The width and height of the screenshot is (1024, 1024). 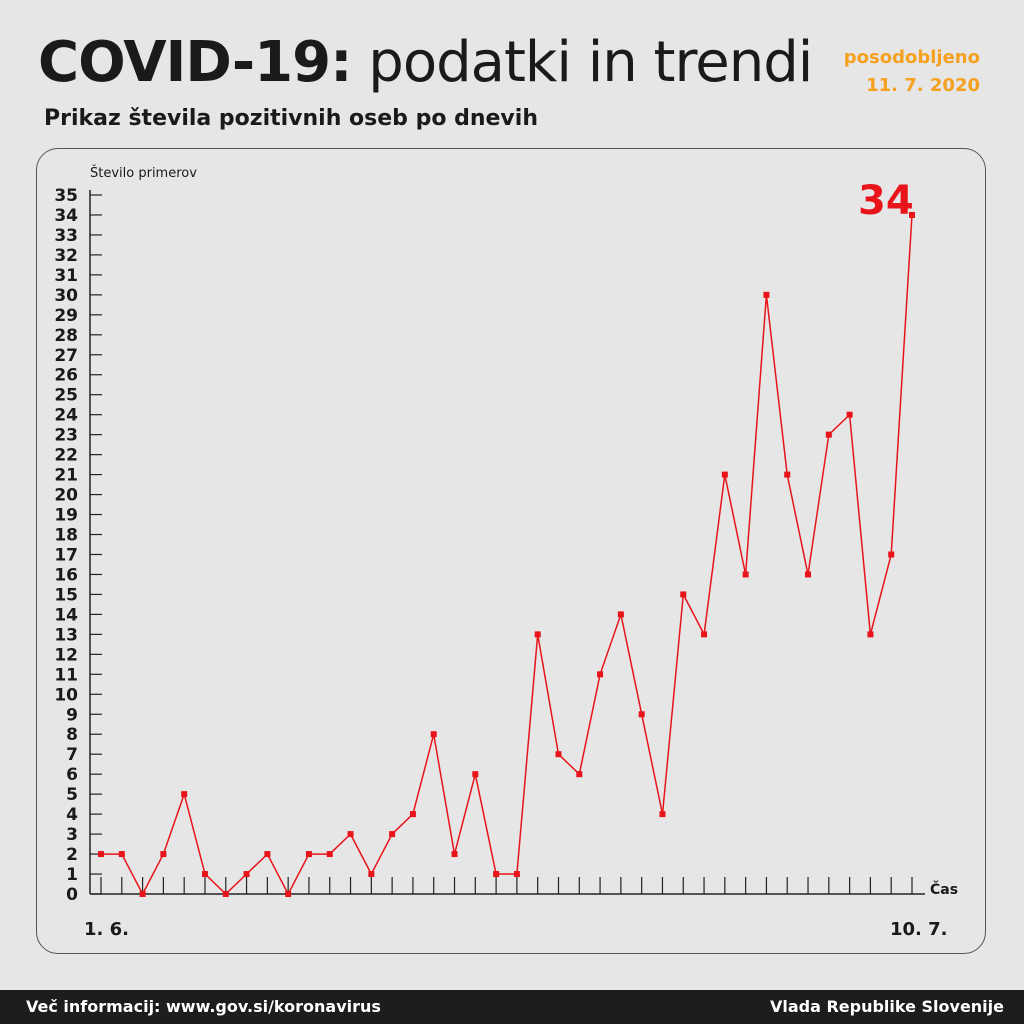 What do you see at coordinates (66, 516) in the screenshot?
I see `y-tick-label: 19` at bounding box center [66, 516].